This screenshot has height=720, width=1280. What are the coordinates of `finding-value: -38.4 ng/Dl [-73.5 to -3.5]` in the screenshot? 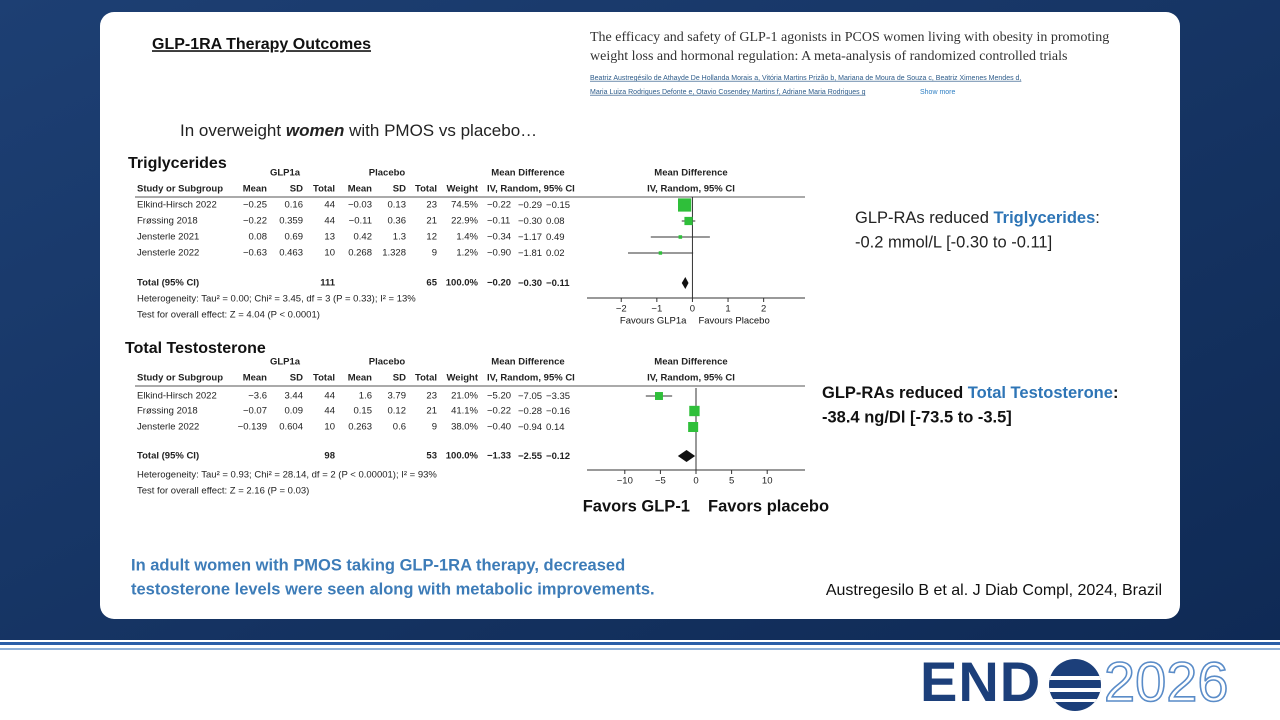 It's located at (917, 417).